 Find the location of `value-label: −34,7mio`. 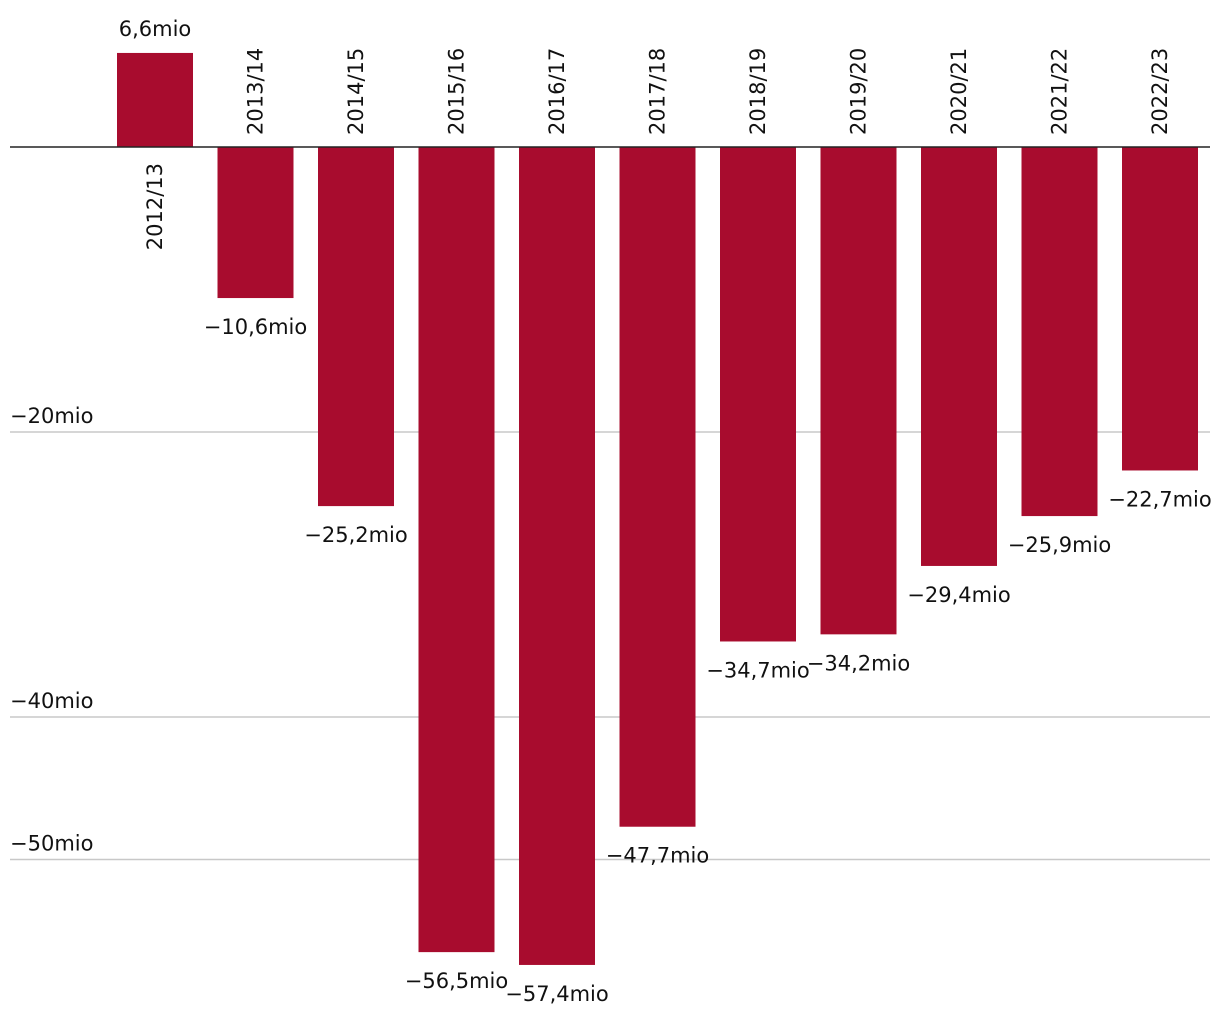

value-label: −34,7mio is located at coordinates (758, 670).